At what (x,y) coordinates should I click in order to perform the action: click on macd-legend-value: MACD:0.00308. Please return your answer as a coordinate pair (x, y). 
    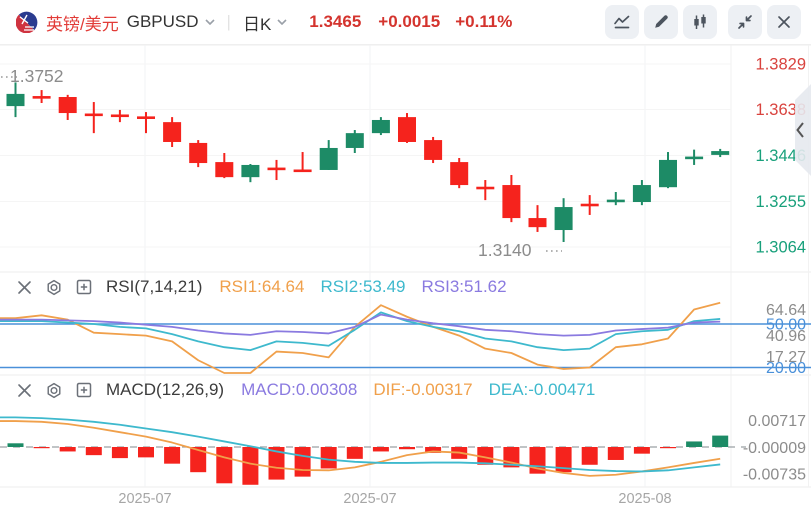
    Looking at the image, I should click on (299, 389).